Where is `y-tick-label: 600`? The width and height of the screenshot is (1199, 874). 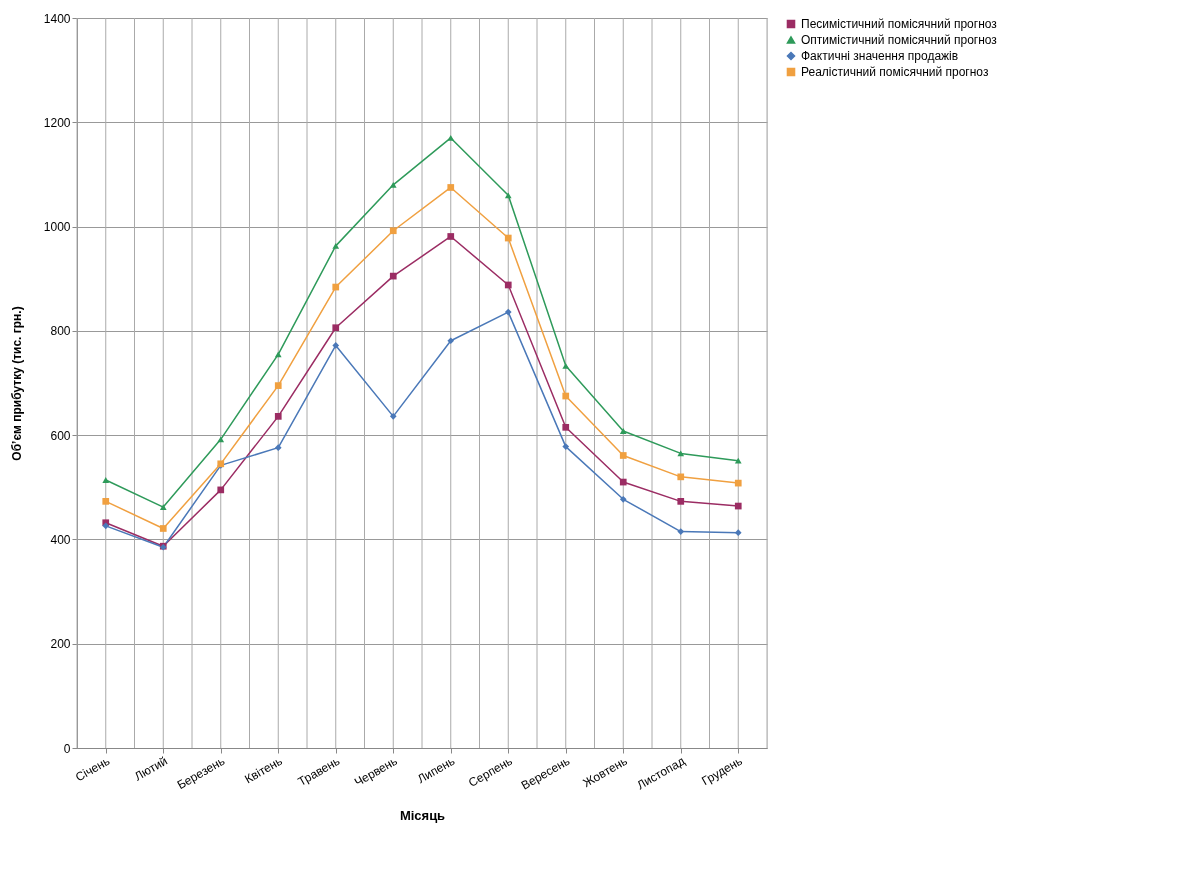 y-tick-label: 600 is located at coordinates (60, 435).